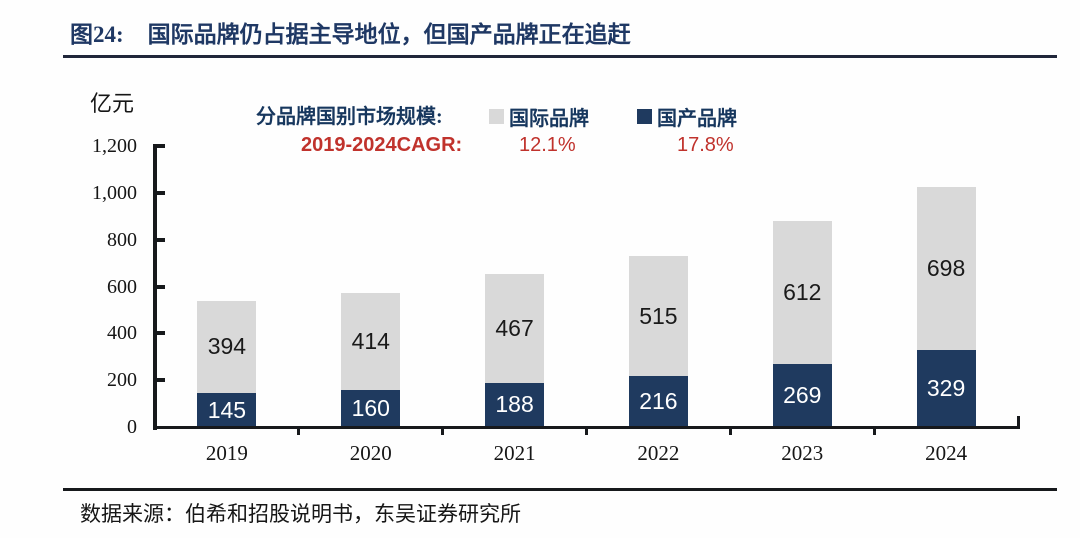  What do you see at coordinates (122, 239) in the screenshot?
I see `y-axis-tick-label: 800` at bounding box center [122, 239].